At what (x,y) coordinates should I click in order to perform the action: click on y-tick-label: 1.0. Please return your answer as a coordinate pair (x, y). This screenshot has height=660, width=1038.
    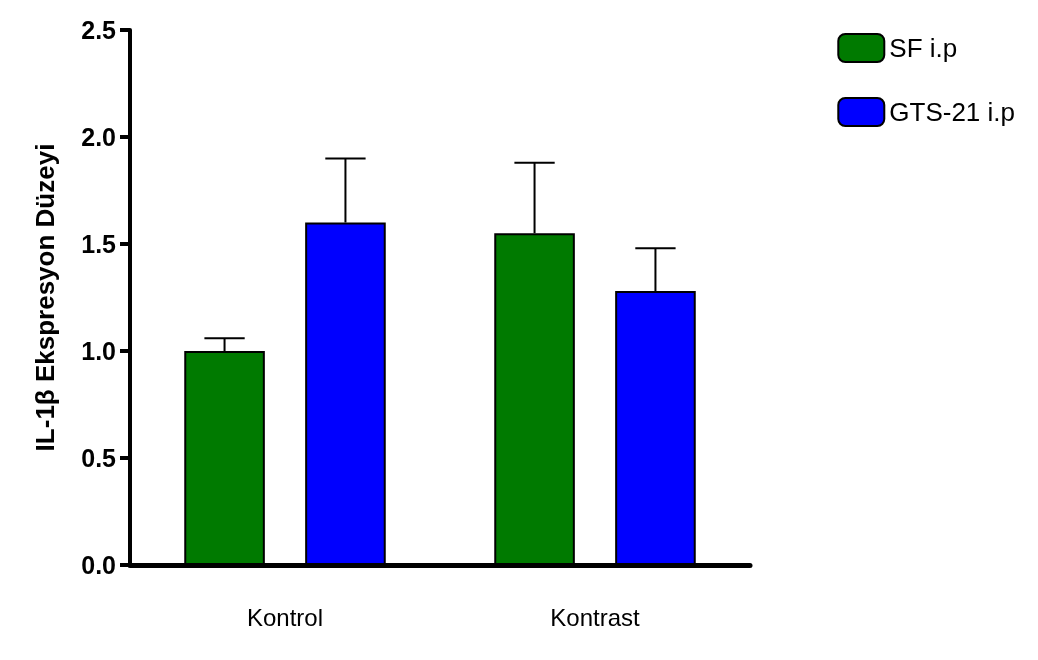
    Looking at the image, I should click on (98, 351).